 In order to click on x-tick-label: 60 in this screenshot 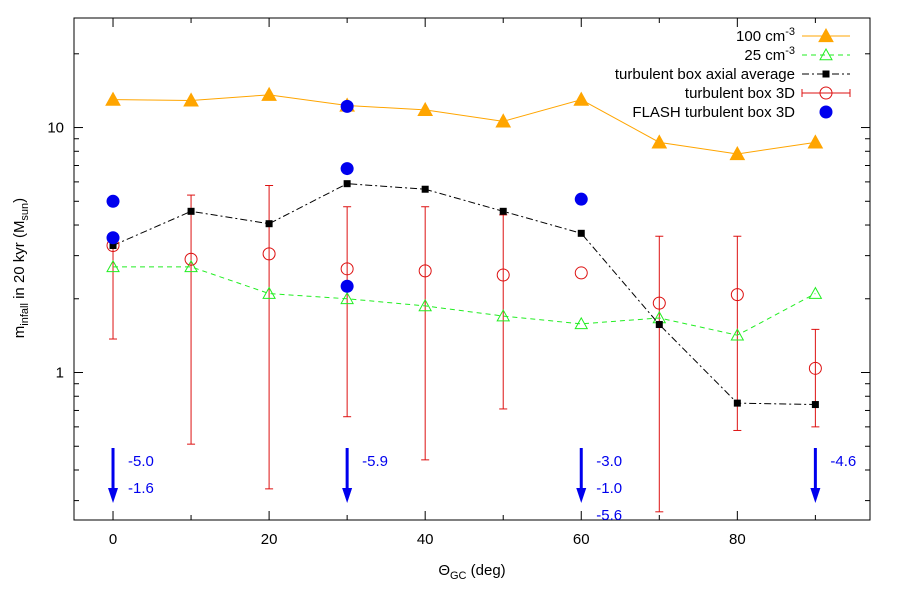, I will do `click(581, 539)`.